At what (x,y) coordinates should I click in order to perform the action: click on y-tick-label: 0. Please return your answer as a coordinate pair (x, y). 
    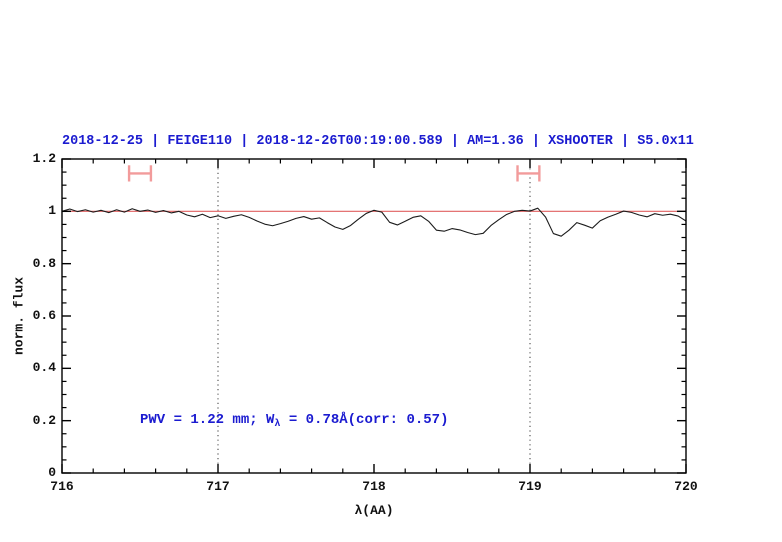
    Looking at the image, I should click on (52, 472).